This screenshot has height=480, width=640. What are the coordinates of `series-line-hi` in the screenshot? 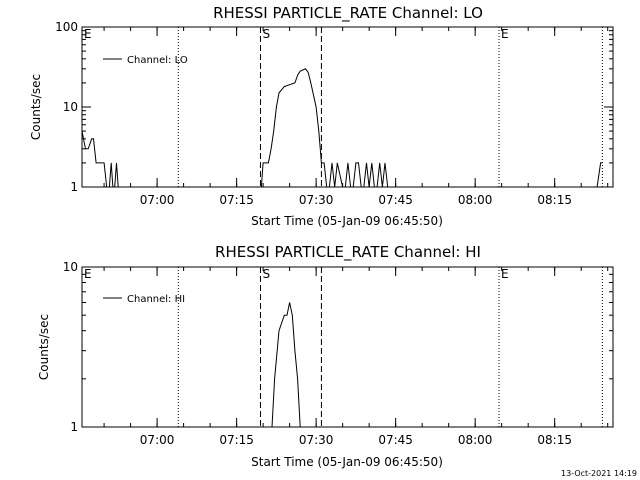 It's located at (286, 365).